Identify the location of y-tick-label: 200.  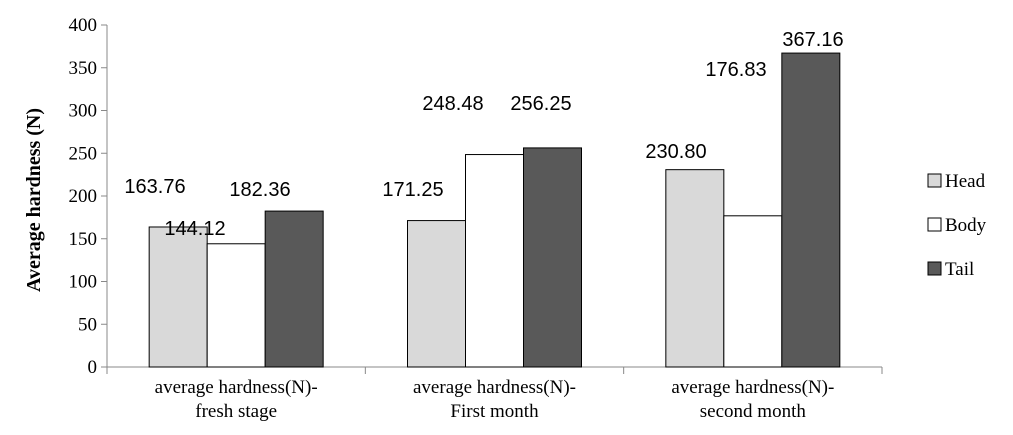
(83, 196).